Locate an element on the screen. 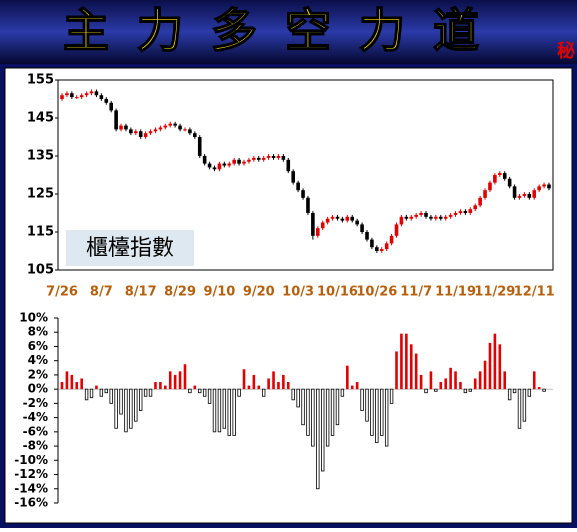  y-tick-label: -14% is located at coordinates (31, 488).